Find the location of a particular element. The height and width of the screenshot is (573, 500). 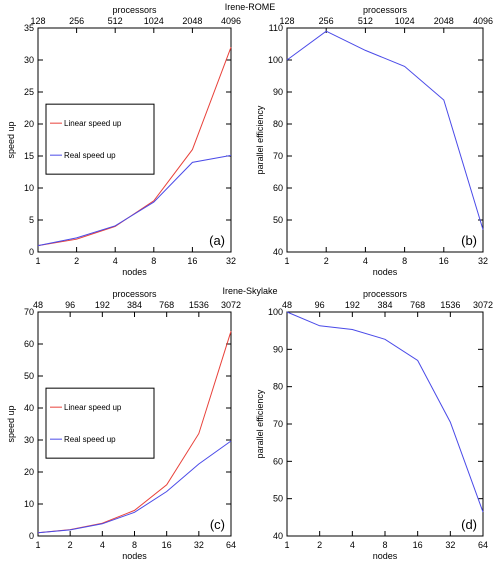

top-tick-label: 192 is located at coordinates (102, 305).